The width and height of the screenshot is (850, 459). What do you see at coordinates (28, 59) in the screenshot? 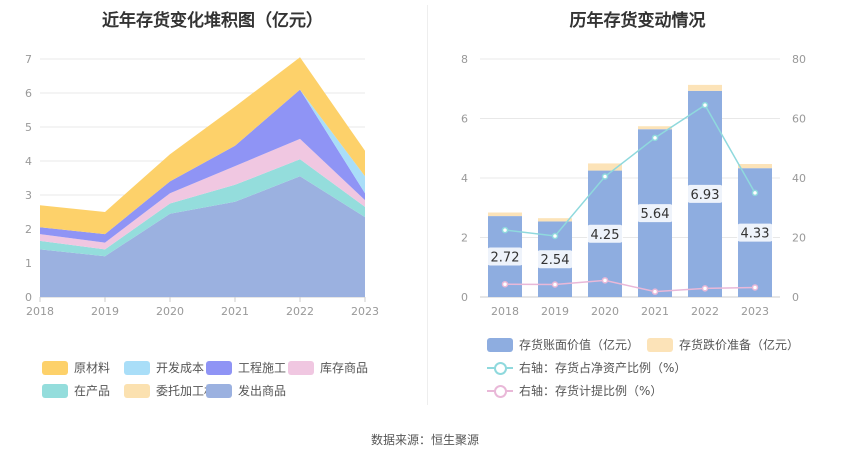
I see `y-tick-label: 7` at bounding box center [28, 59].